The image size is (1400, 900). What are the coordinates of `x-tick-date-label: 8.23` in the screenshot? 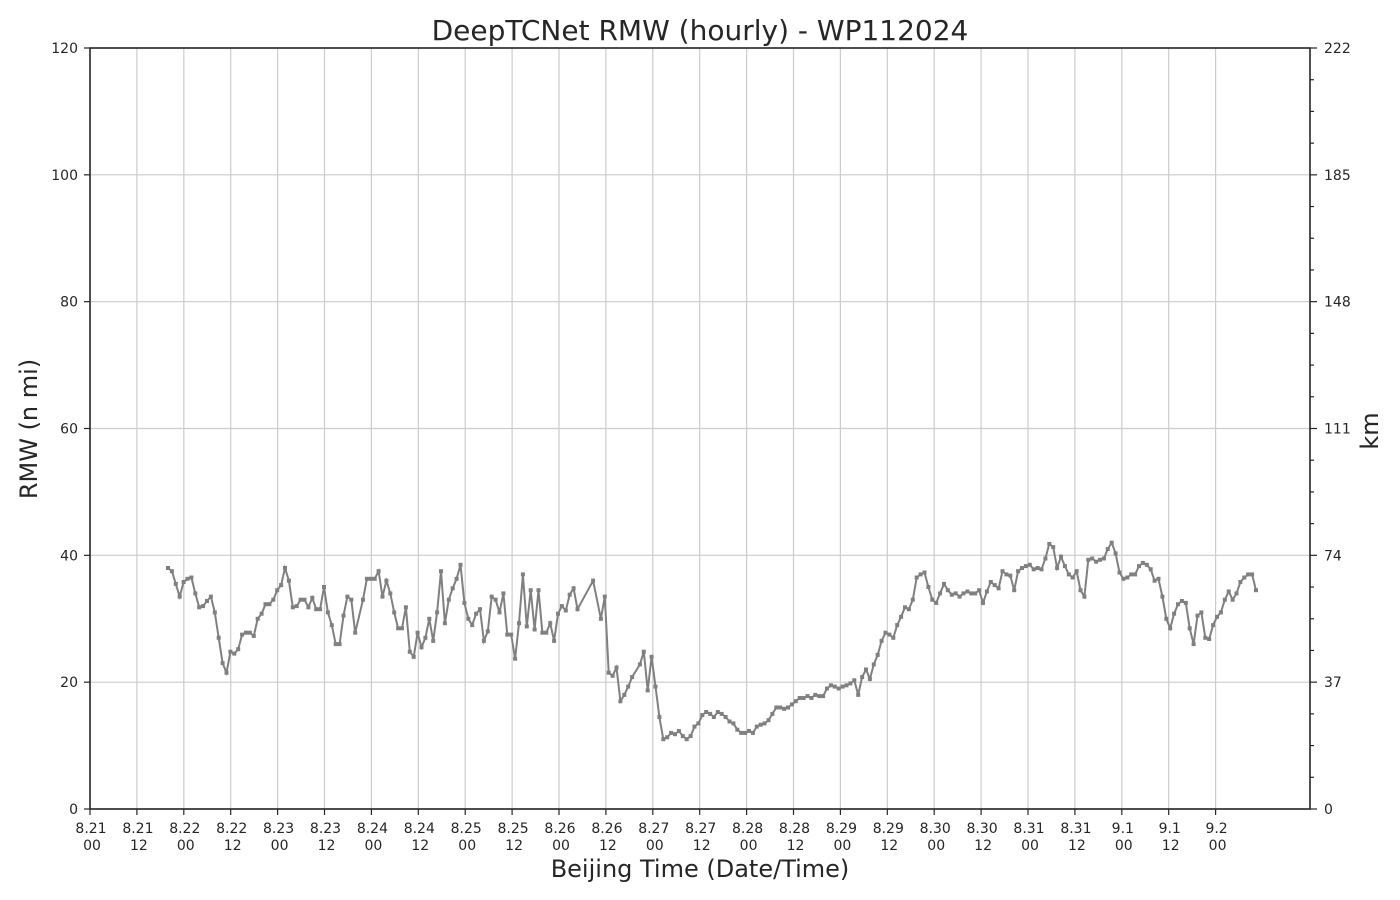 It's located at (278, 829).